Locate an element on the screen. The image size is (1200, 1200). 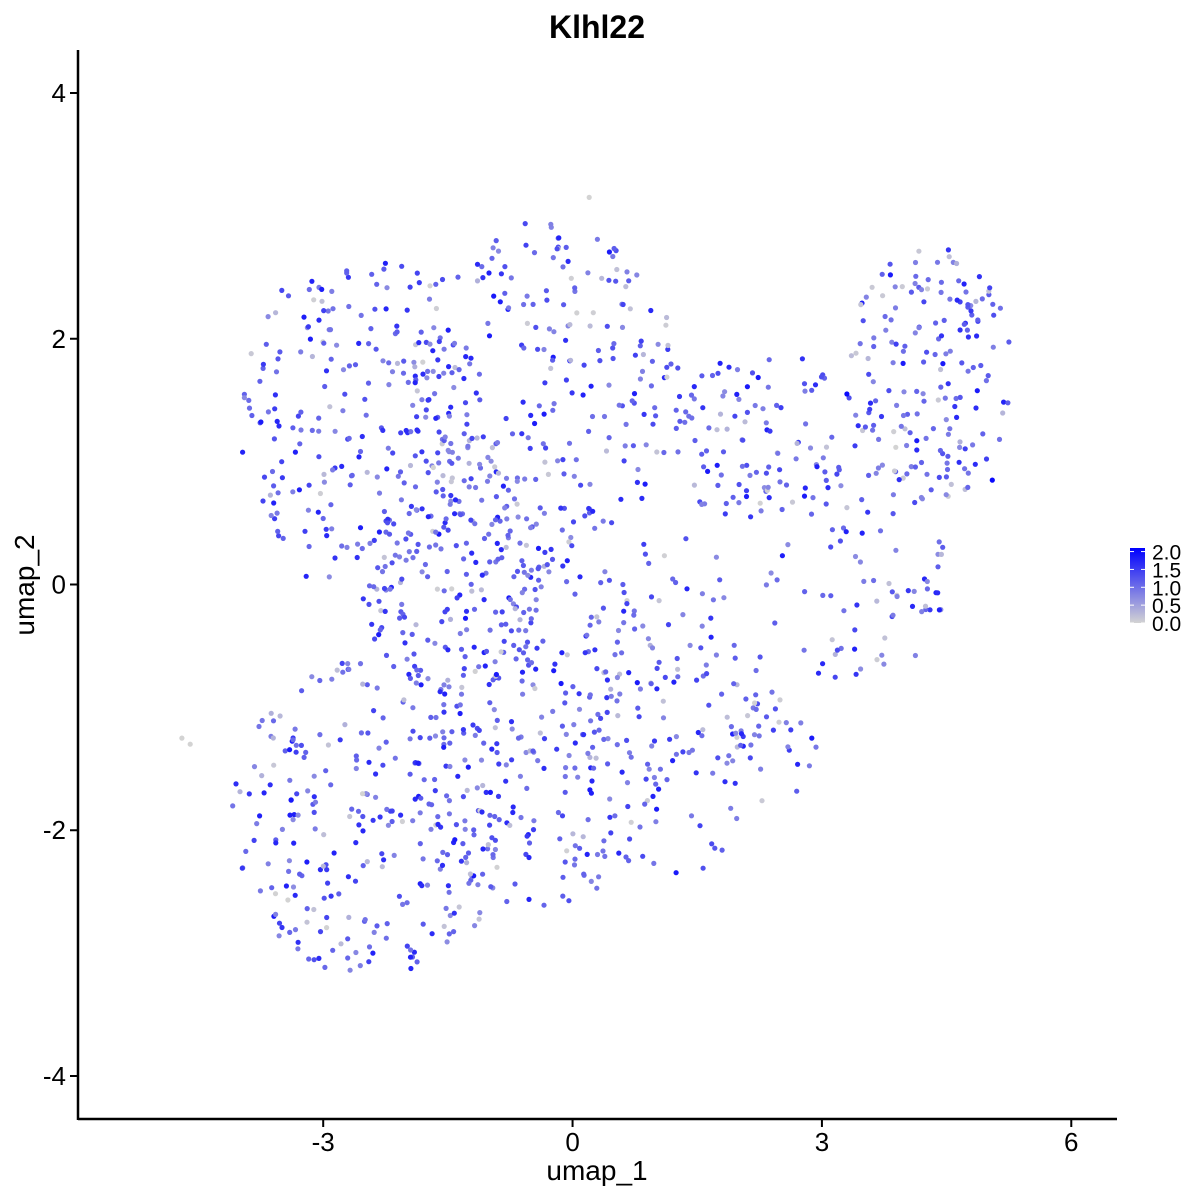
y-tick-label: 2 is located at coordinates (59, 339).